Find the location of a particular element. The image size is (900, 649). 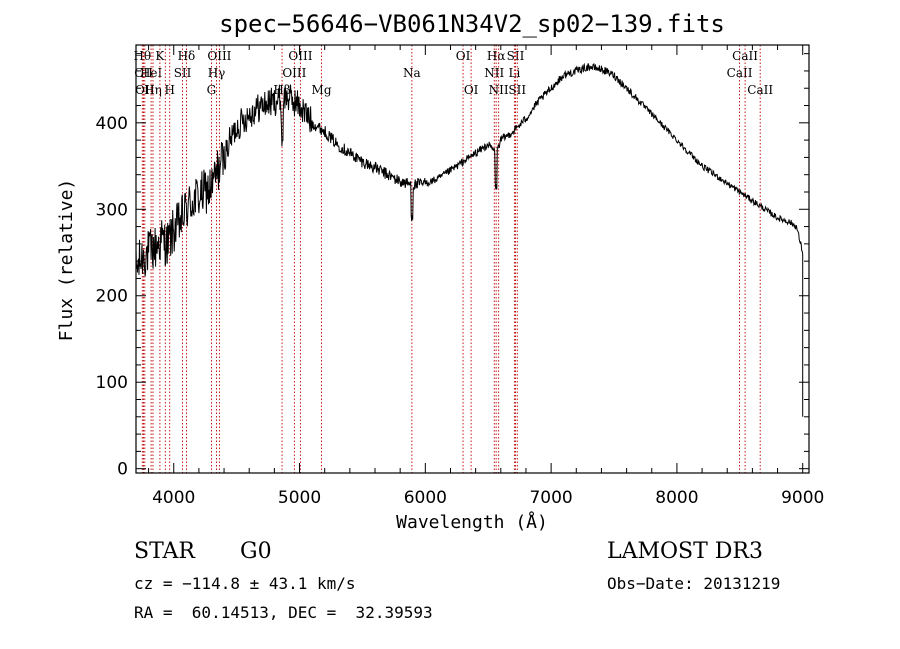

redshift-cz: cz = −114.8 ± 43.1 km/s is located at coordinates (245, 583).